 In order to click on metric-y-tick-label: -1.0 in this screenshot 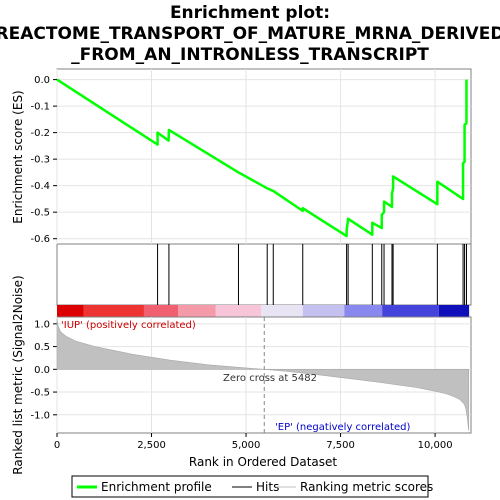, I will do `click(40, 415)`.